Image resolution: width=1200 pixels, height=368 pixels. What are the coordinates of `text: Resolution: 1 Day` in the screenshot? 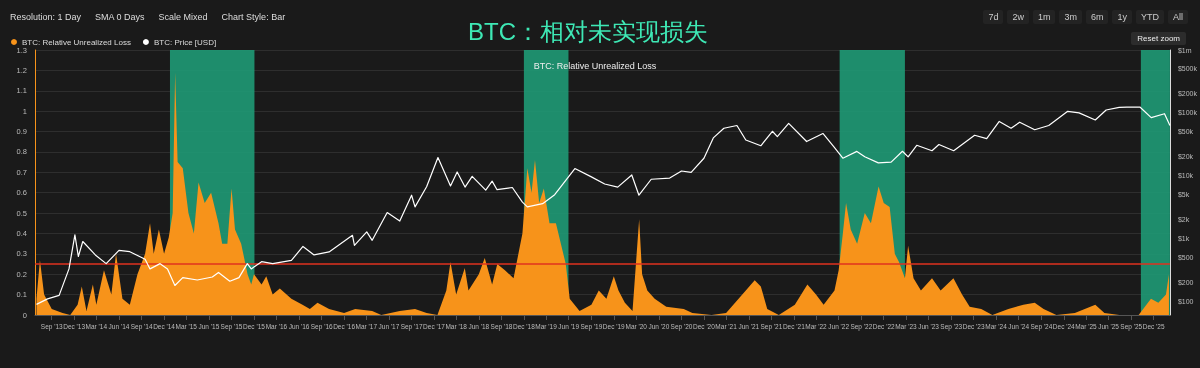 It's located at (46, 17).